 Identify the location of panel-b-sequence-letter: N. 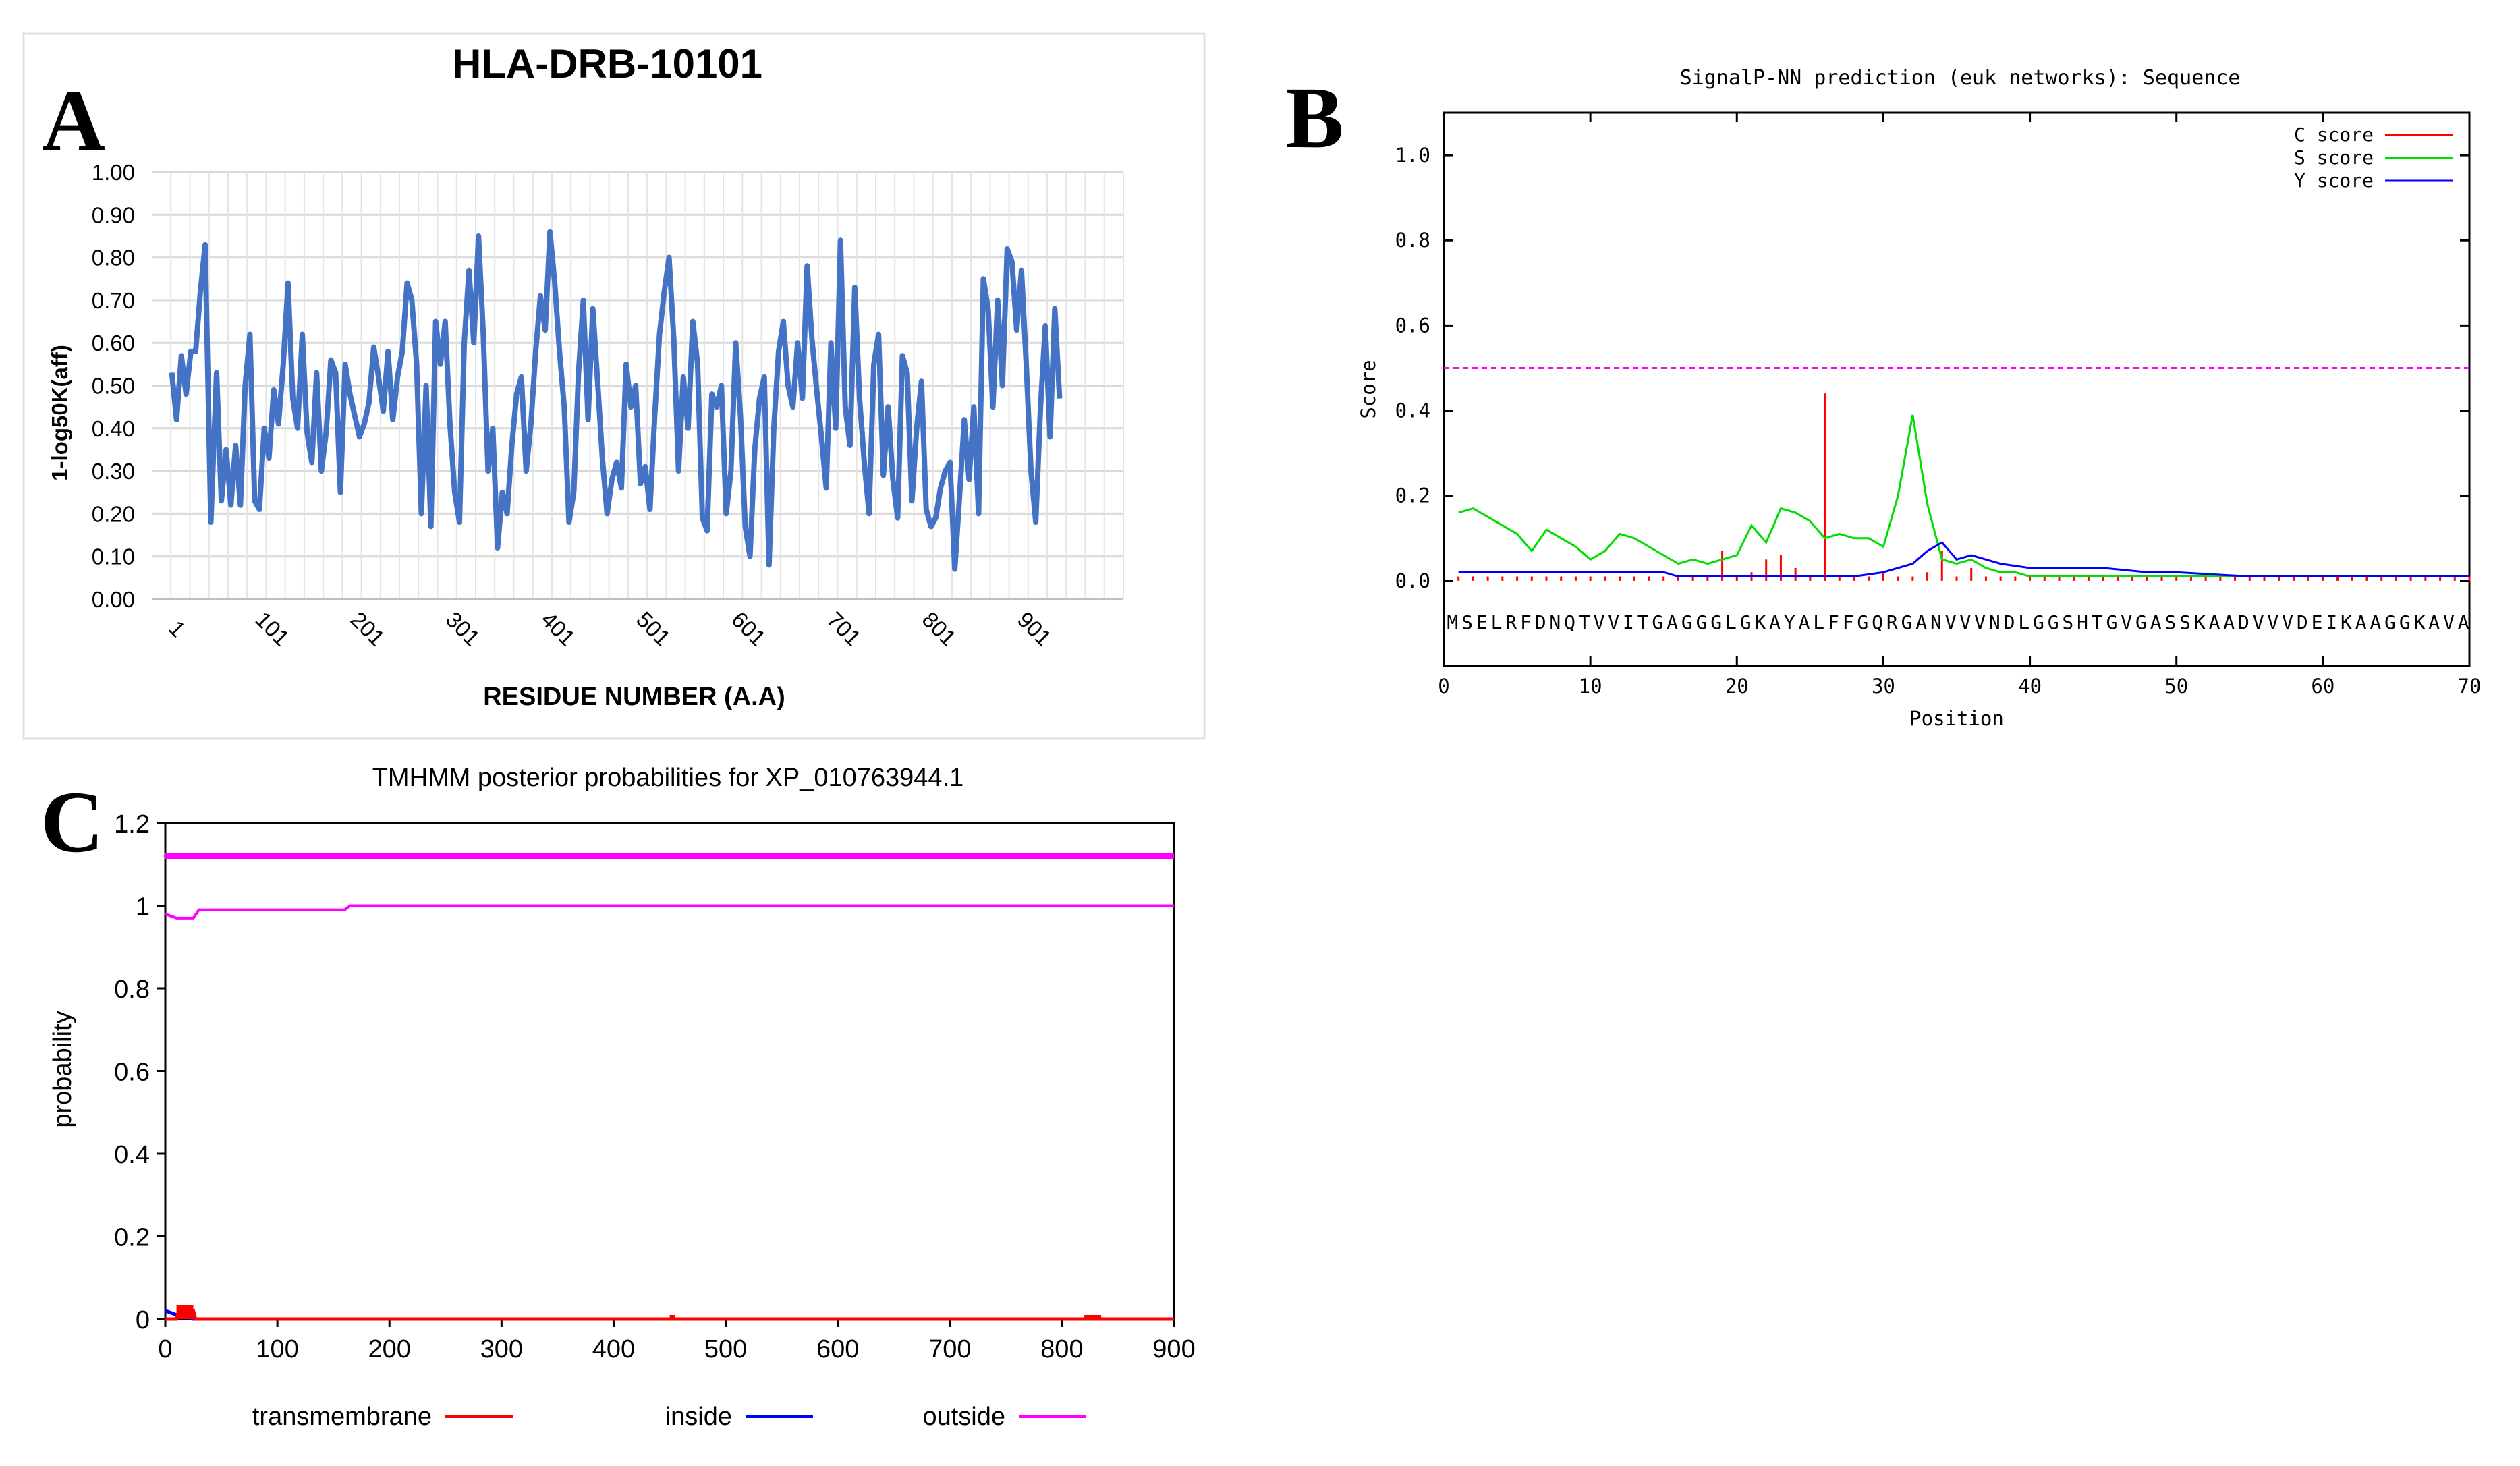
(1936, 622).